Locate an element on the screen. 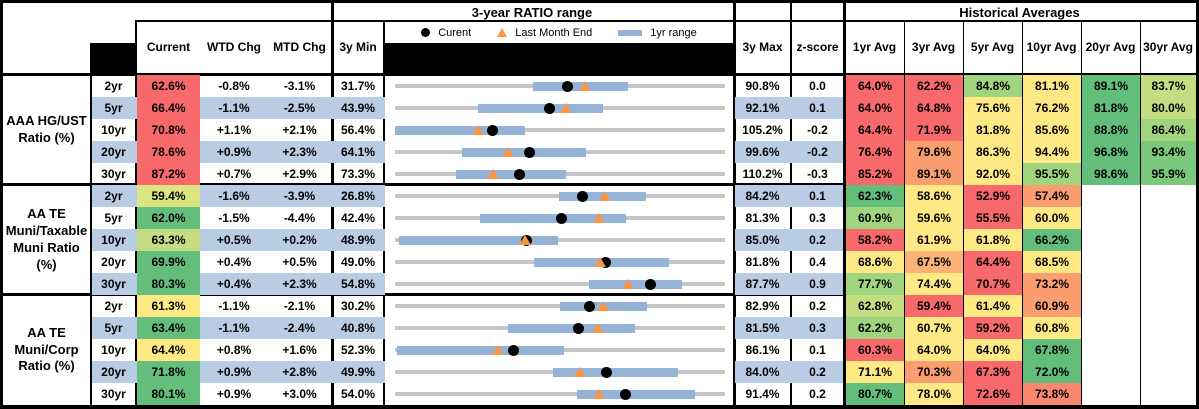 Image resolution: width=1199 pixels, height=409 pixels. current-cell: 63.3% is located at coordinates (168, 240).